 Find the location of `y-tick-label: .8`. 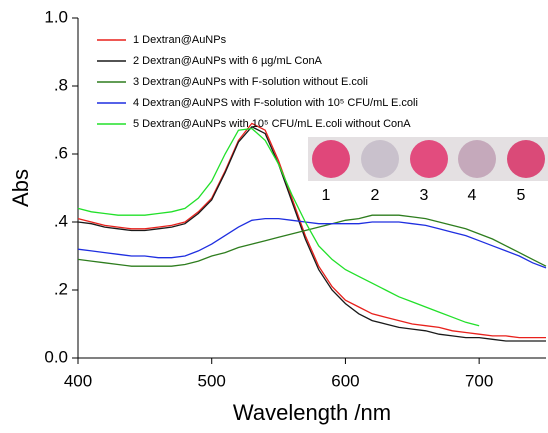

y-tick-label: .8 is located at coordinates (61, 84).